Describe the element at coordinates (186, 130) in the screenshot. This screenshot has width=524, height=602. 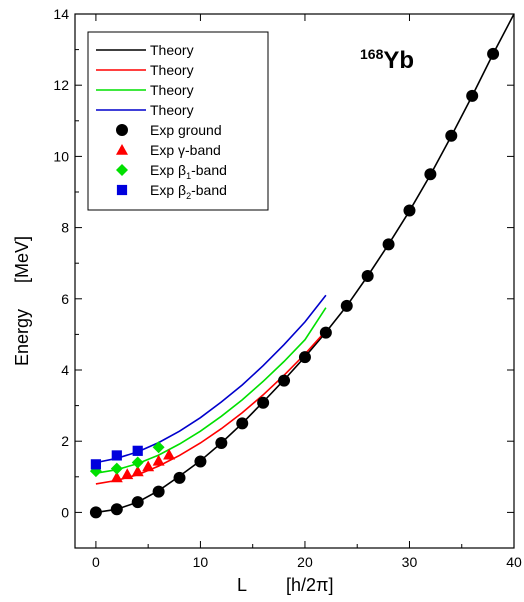
I see `legend-label-exp-0: Exp ground` at that location.